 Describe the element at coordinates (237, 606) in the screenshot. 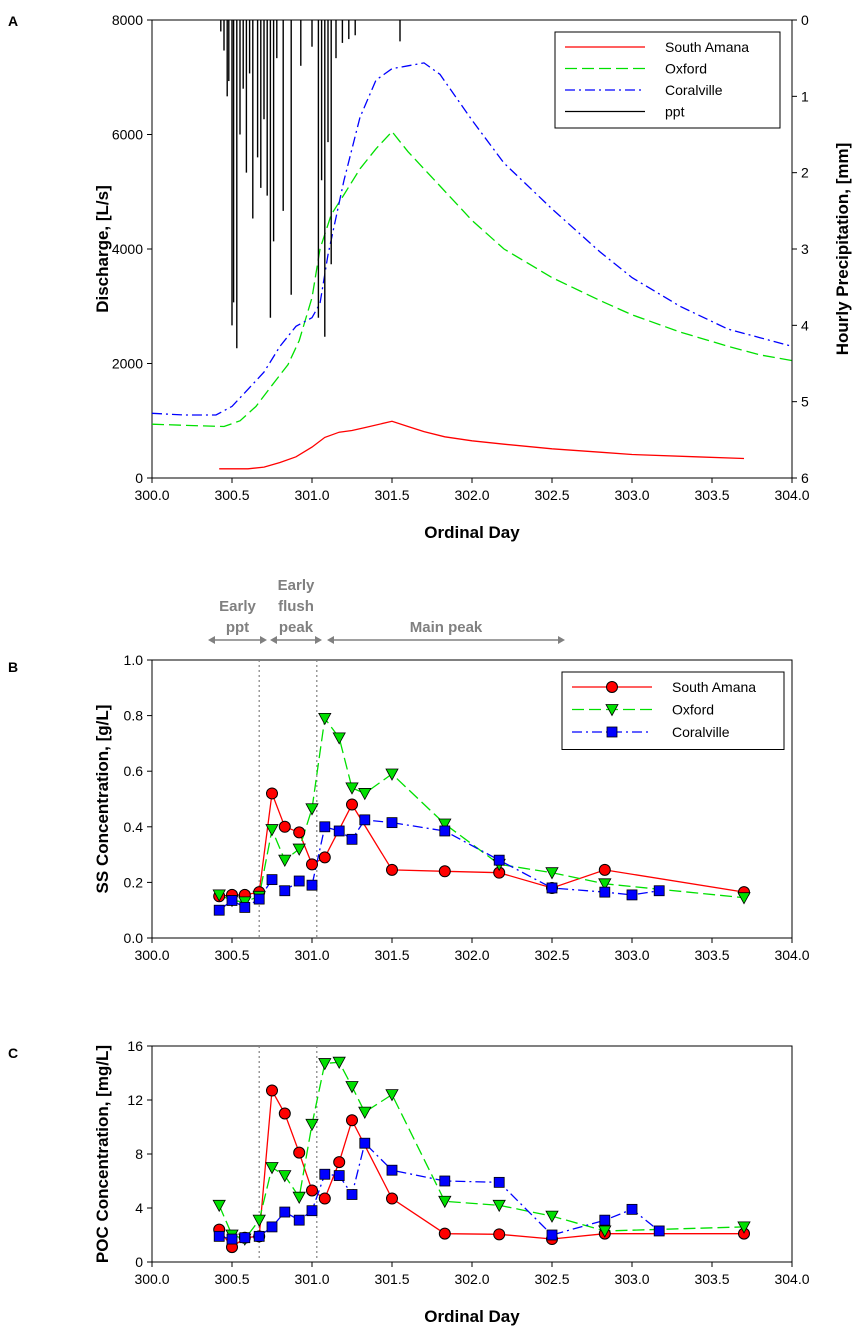

I see `phase-early-ppt-label: Early` at that location.